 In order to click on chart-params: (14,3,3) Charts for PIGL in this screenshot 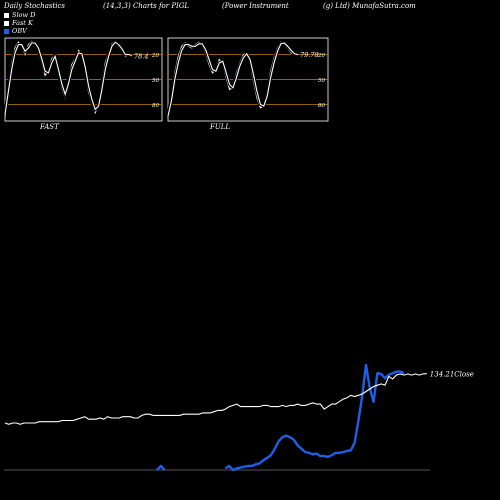, I will do `click(146, 6)`.